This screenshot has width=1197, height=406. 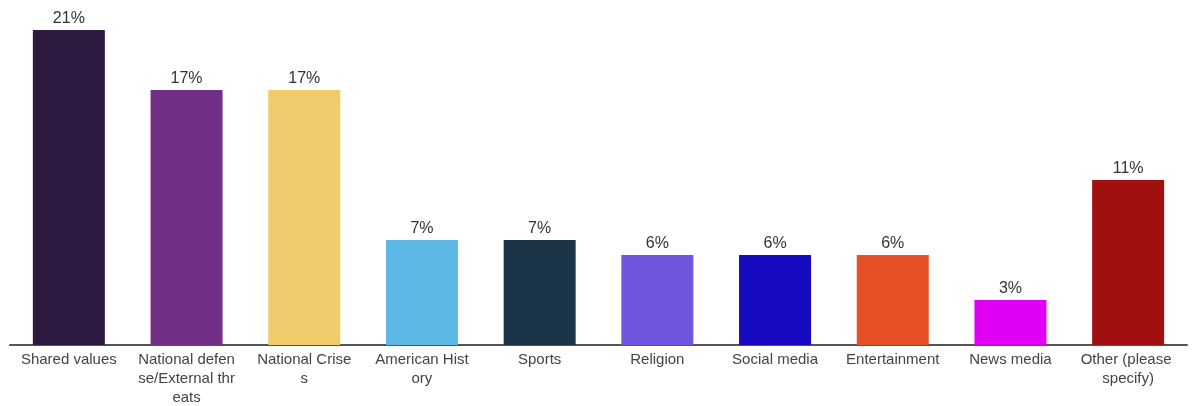 I want to click on x-tick-label: Social media, so click(x=775, y=358).